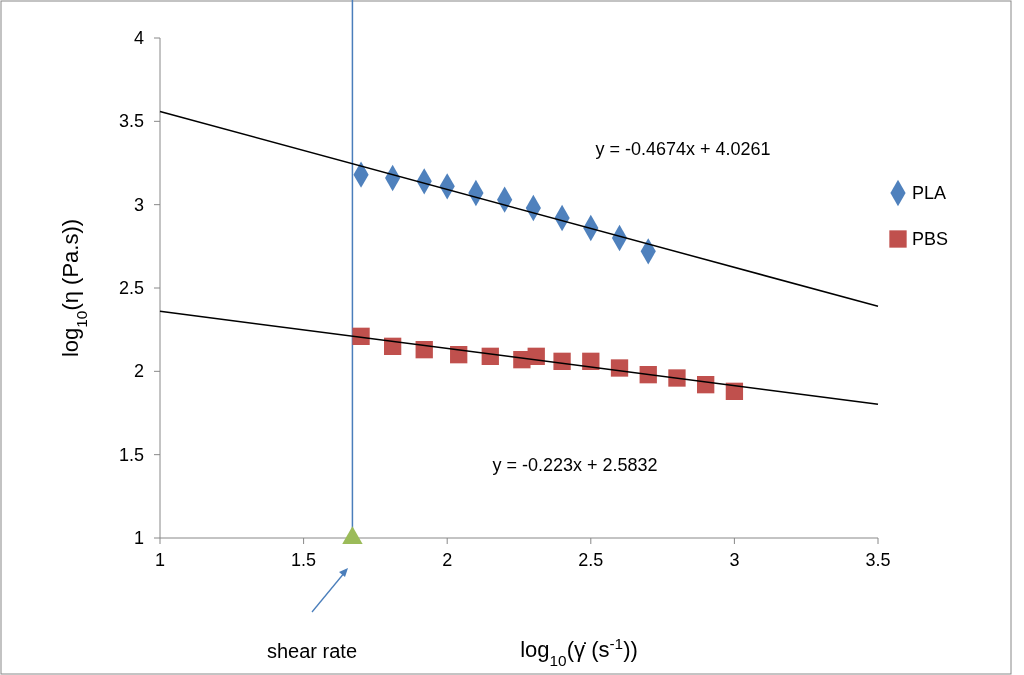 Image resolution: width=1024 pixels, height=675 pixels. Describe the element at coordinates (575, 465) in the screenshot. I see `annotation: y = -0.223x + 2.5832` at that location.